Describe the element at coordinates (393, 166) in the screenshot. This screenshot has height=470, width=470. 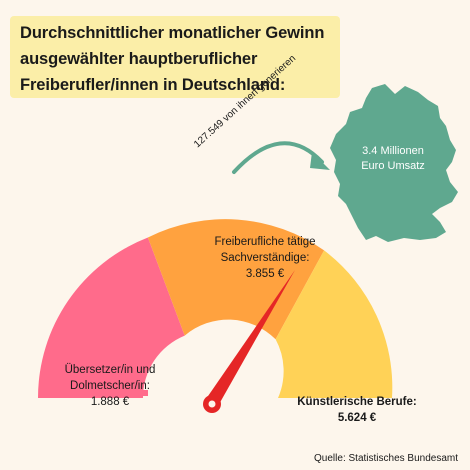
I see `germany-text-line2: Euro Umsatz` at that location.